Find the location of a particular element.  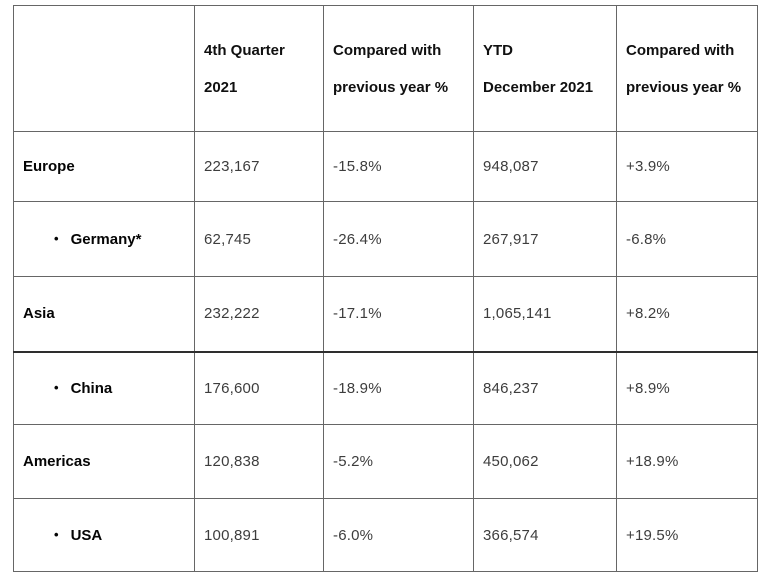

header-line: 4th Quarter is located at coordinates (244, 50).